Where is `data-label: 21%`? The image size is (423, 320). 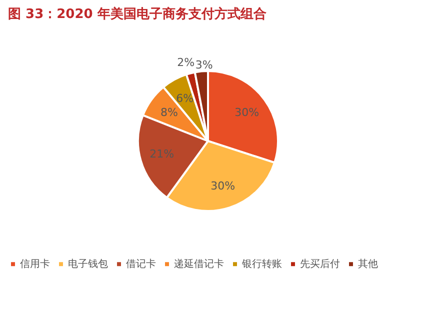
data-label: 21% is located at coordinates (162, 153).